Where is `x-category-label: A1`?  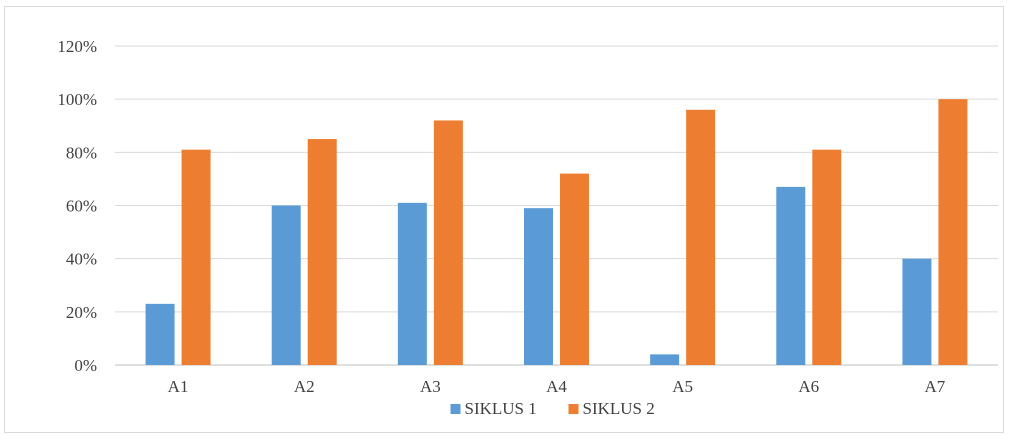 x-category-label: A1 is located at coordinates (178, 386).